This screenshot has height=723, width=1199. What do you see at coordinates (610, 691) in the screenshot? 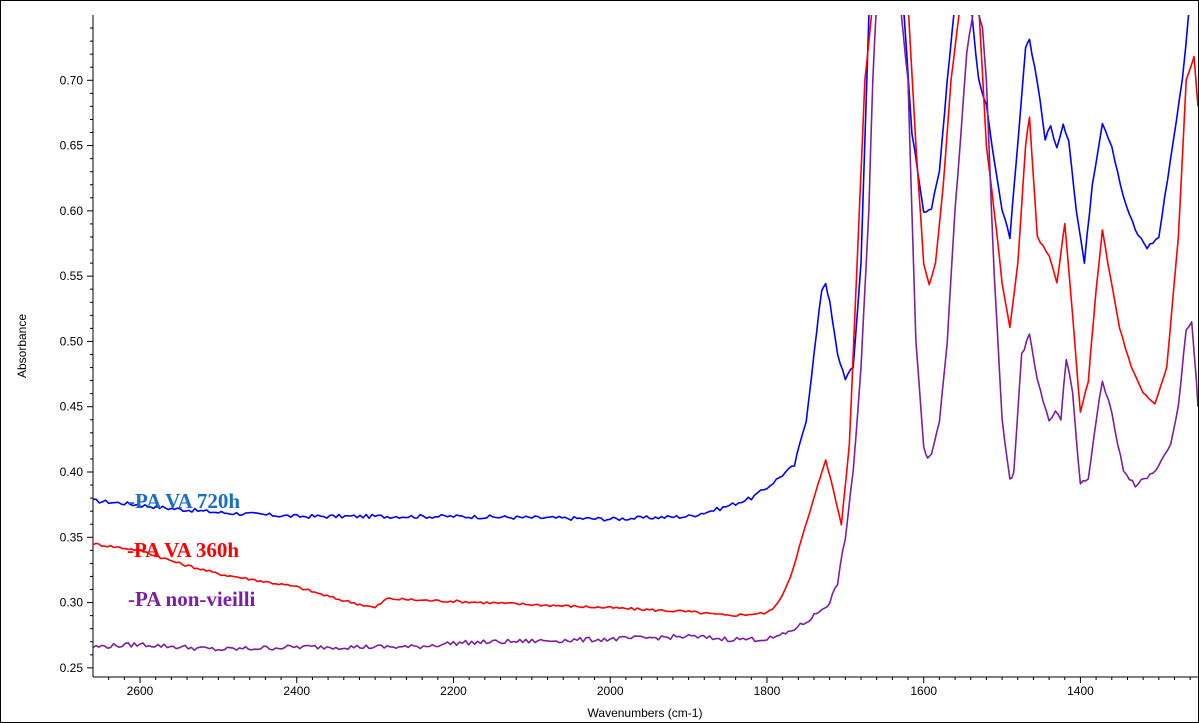
I see `x-tick-label: 2000` at bounding box center [610, 691].